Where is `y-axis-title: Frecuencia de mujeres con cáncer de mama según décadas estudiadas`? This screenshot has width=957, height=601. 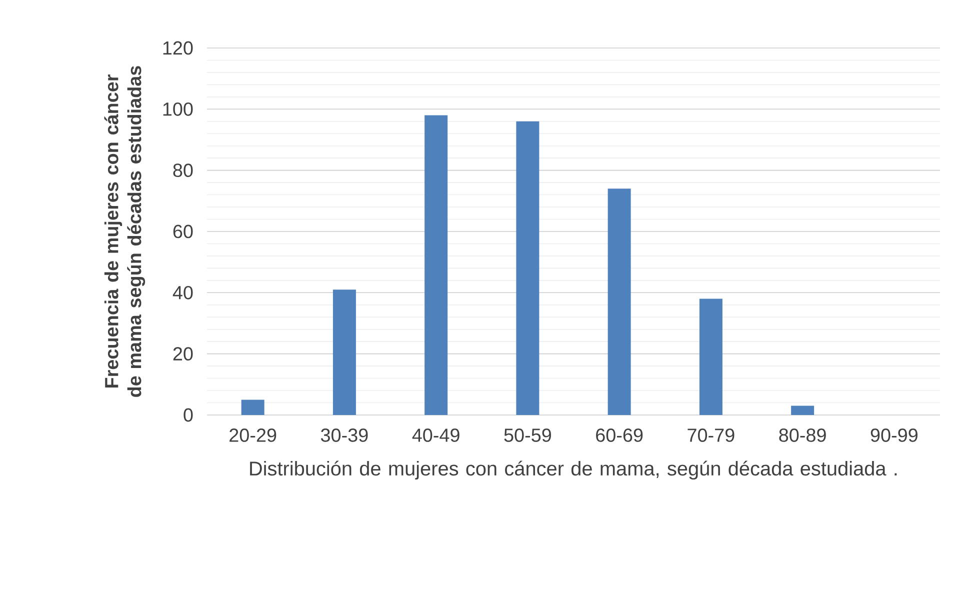
y-axis-title: Frecuencia de mujeres con cáncer de mama según décadas estudiadas is located at coordinates (125, 231).